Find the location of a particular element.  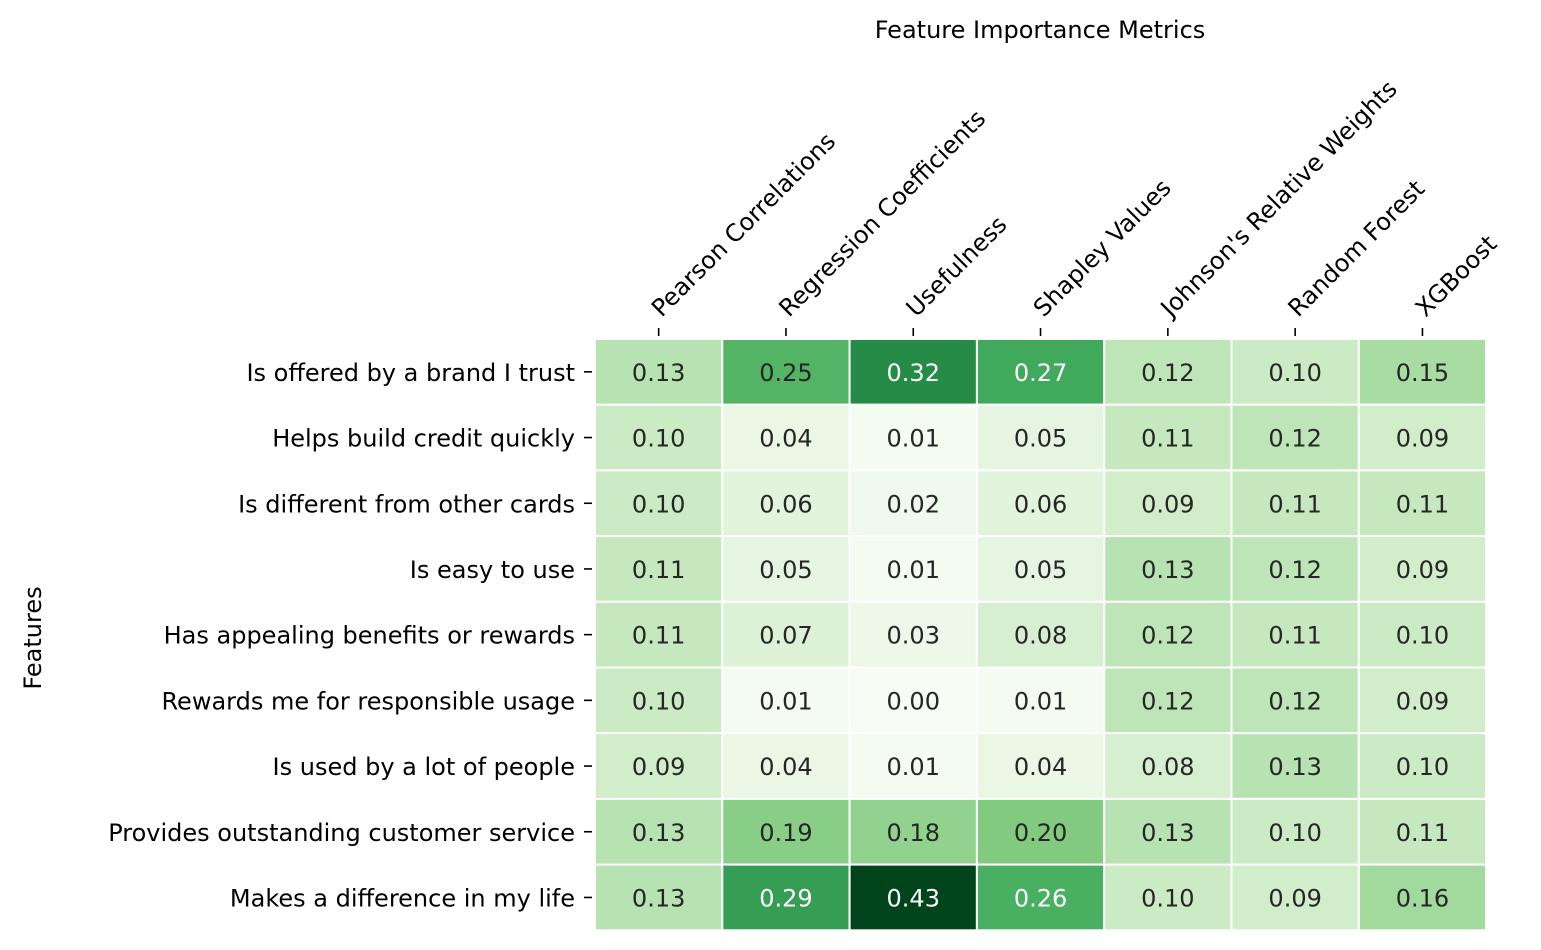

cell-value-label: 0.00 is located at coordinates (913, 701).